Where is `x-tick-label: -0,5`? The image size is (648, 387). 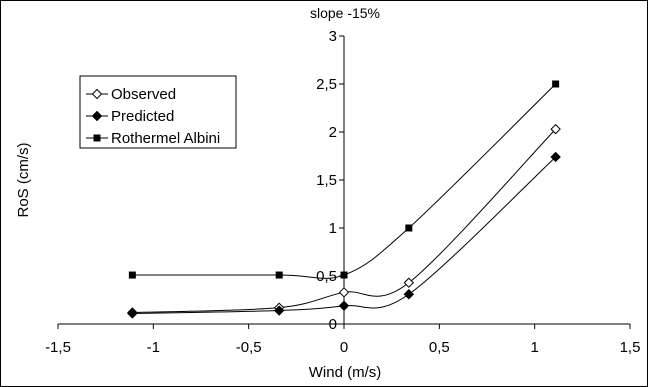
x-tick-label: -0,5 is located at coordinates (249, 347).